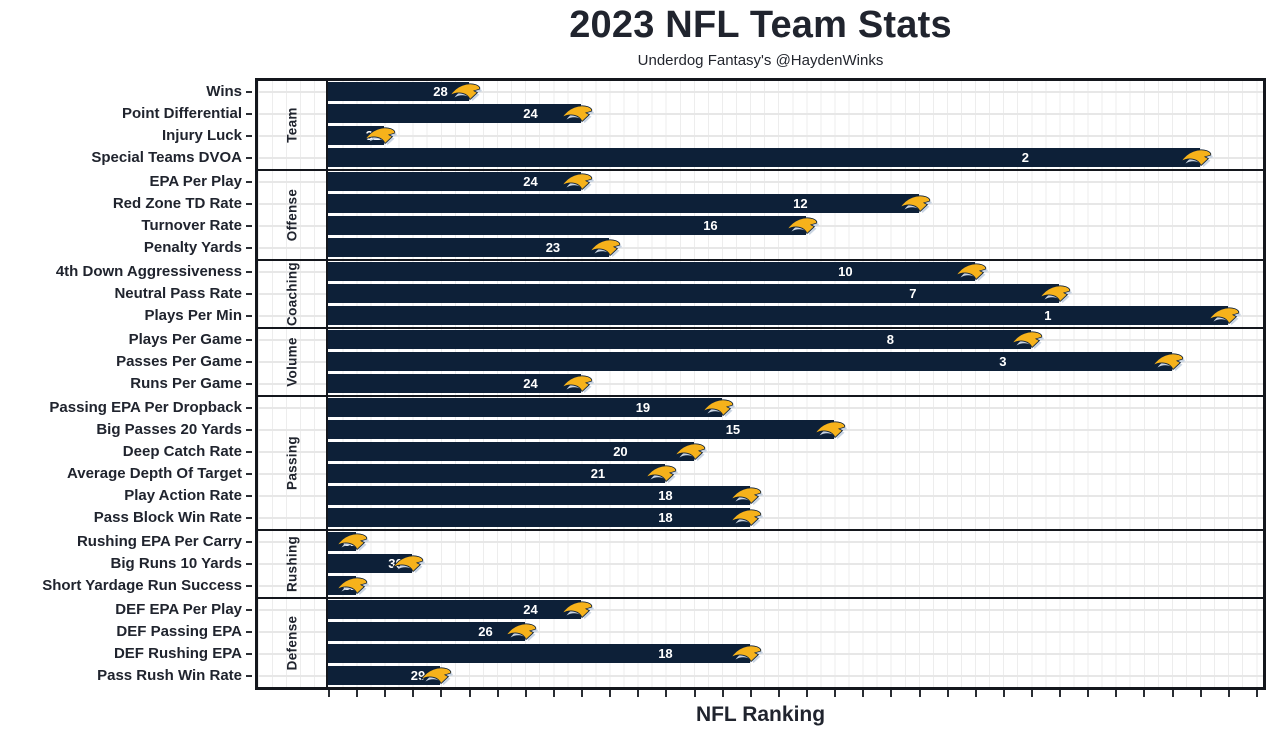  I want to click on y-axis-label-special-teams-dvoa: Special Teams DVOA, so click(127, 158).